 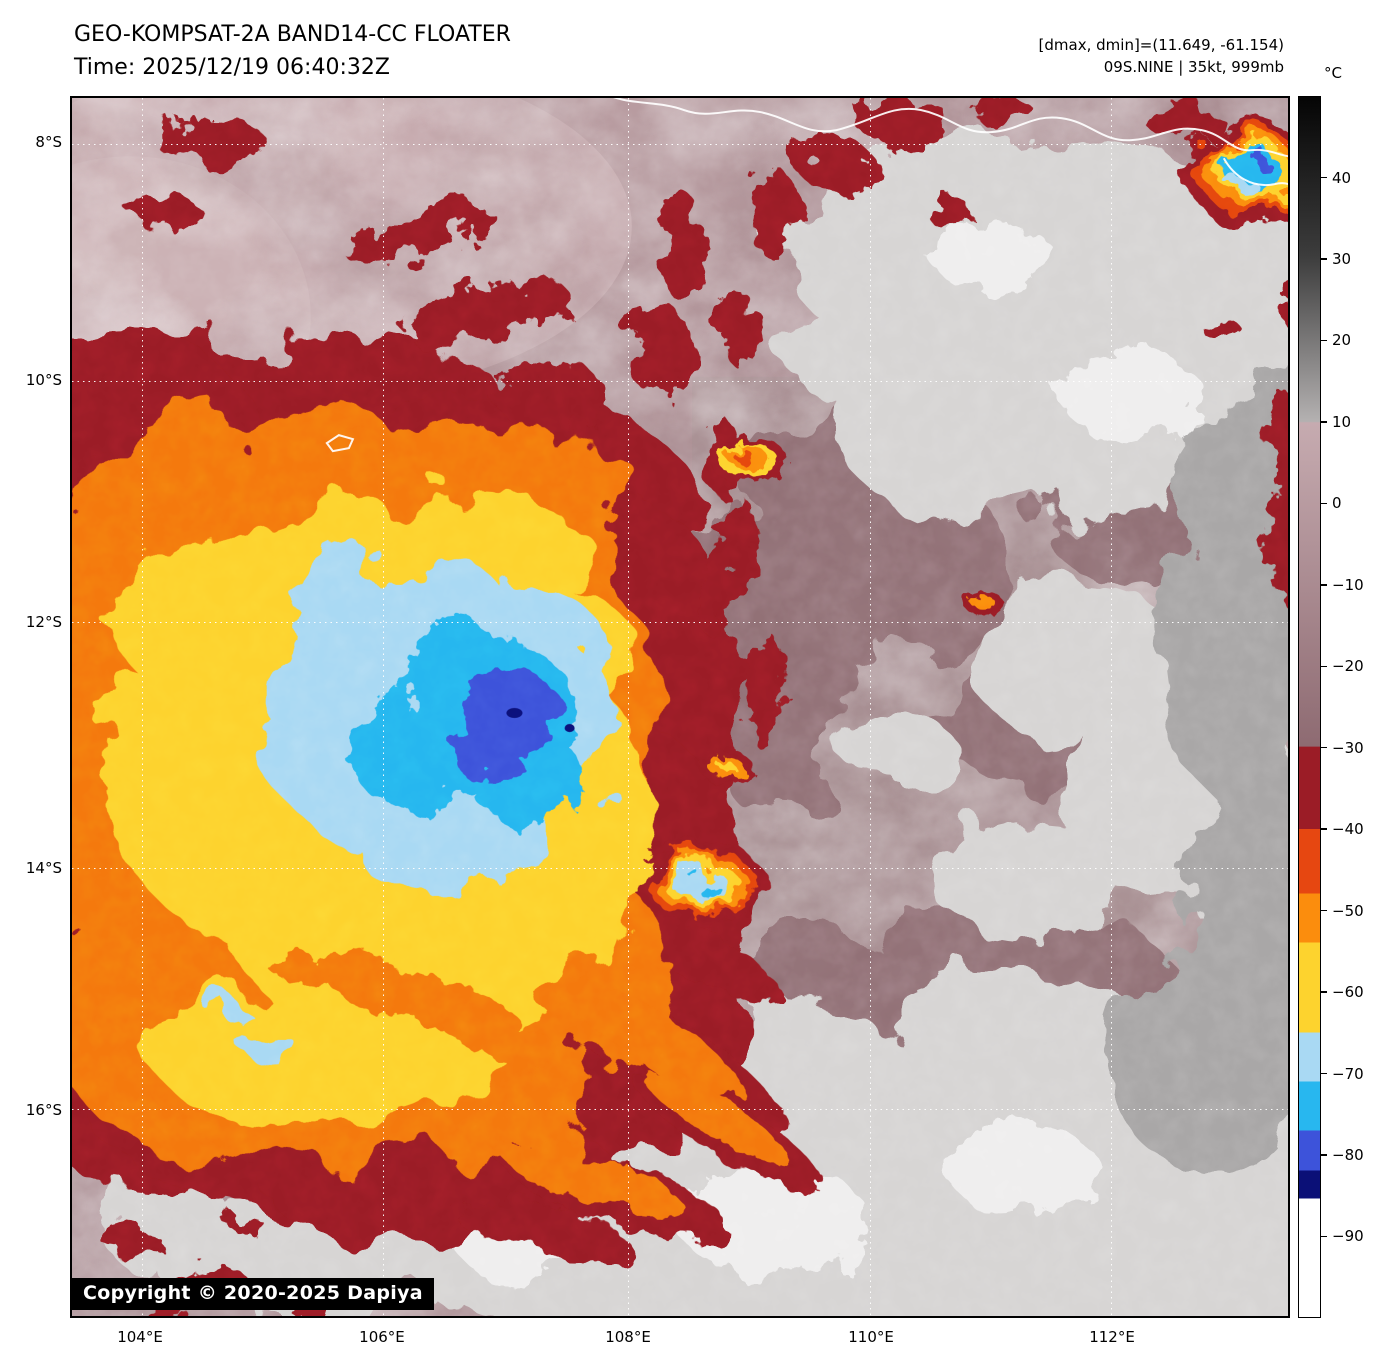 I want to click on latitude-label: 16°S, so click(x=43, y=1110).